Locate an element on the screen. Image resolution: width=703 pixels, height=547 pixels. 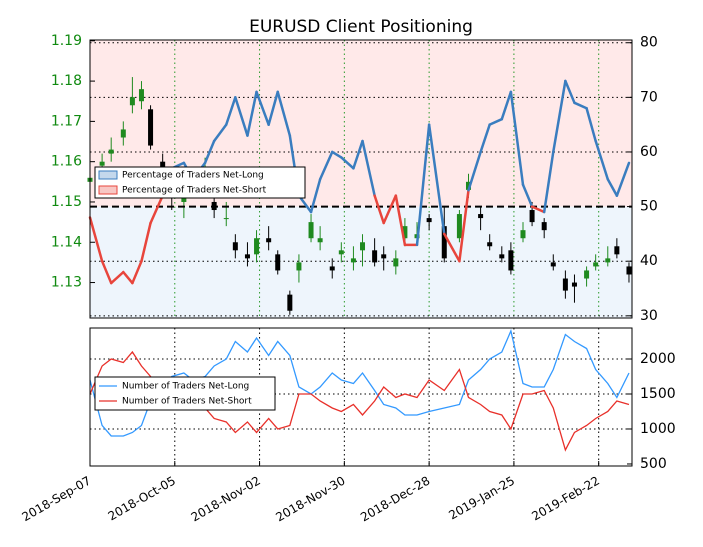
x-tick-label: 2019-Jan-25 is located at coordinates (481, 498).